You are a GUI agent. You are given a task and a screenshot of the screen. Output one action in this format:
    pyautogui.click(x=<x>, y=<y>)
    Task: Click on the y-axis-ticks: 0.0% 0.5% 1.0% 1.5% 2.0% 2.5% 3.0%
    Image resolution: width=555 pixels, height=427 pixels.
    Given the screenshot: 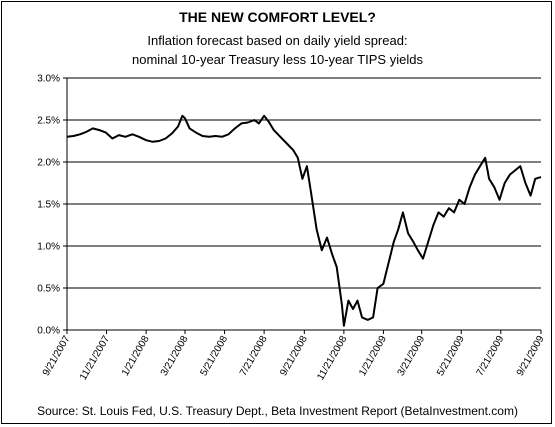 What is the action you would take?
    pyautogui.click(x=52, y=205)
    